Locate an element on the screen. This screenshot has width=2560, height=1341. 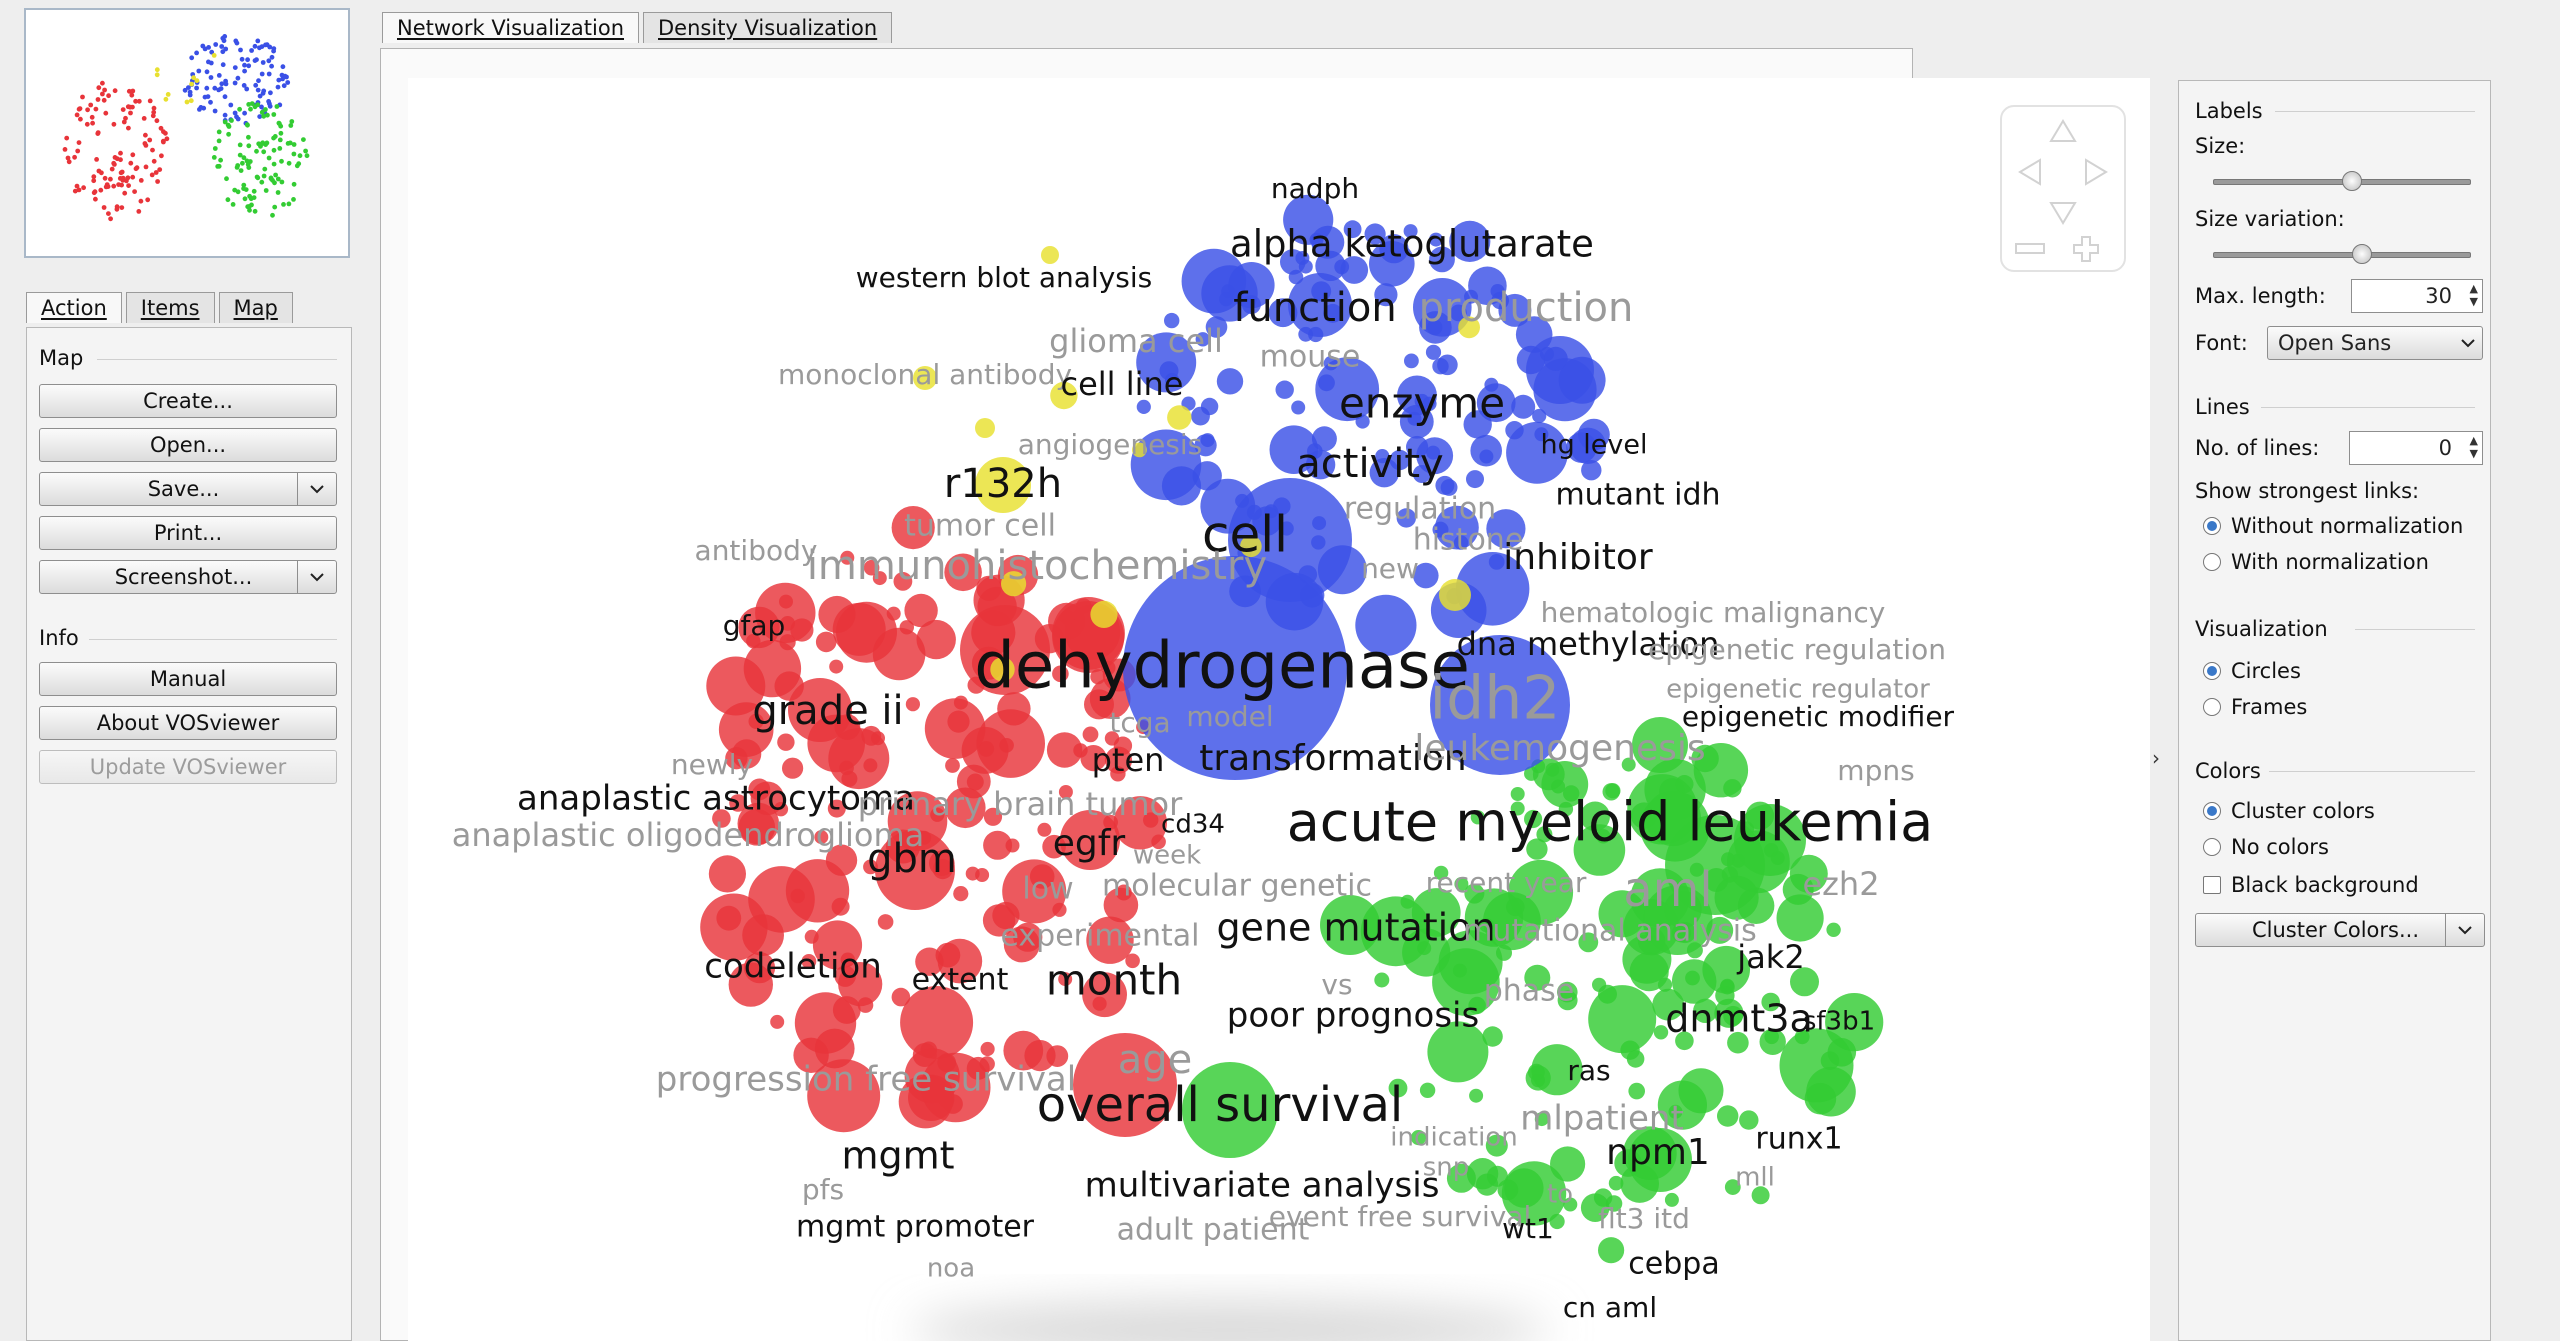
no-of-lines-spinner: 0 ▲ ▼ is located at coordinates (2416, 448).